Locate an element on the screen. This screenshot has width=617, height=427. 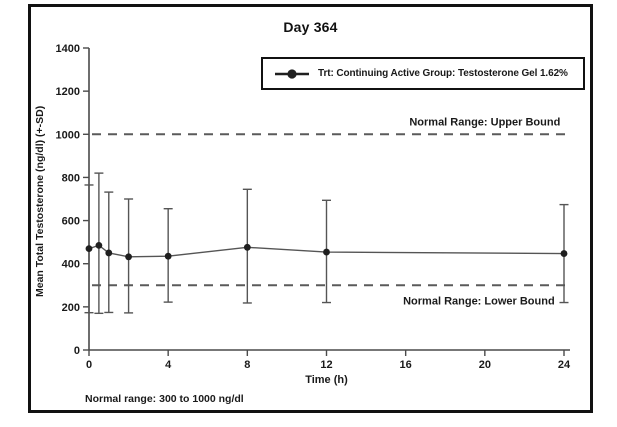
y-tick-label: 400 is located at coordinates (71, 265).